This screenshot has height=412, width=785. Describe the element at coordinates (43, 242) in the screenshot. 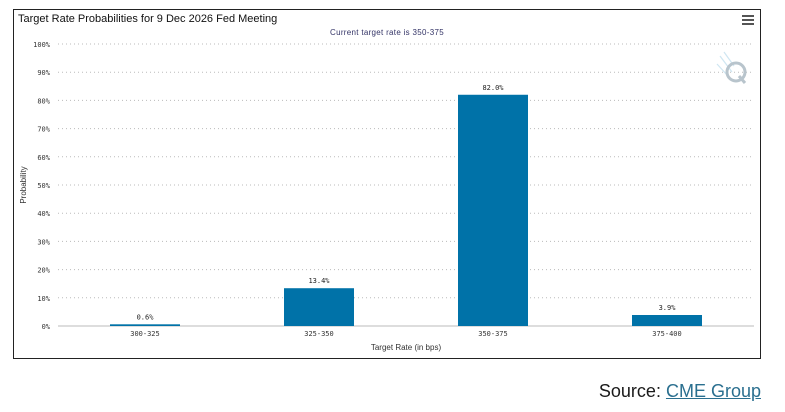

I see `y-tick-label: 30%` at that location.